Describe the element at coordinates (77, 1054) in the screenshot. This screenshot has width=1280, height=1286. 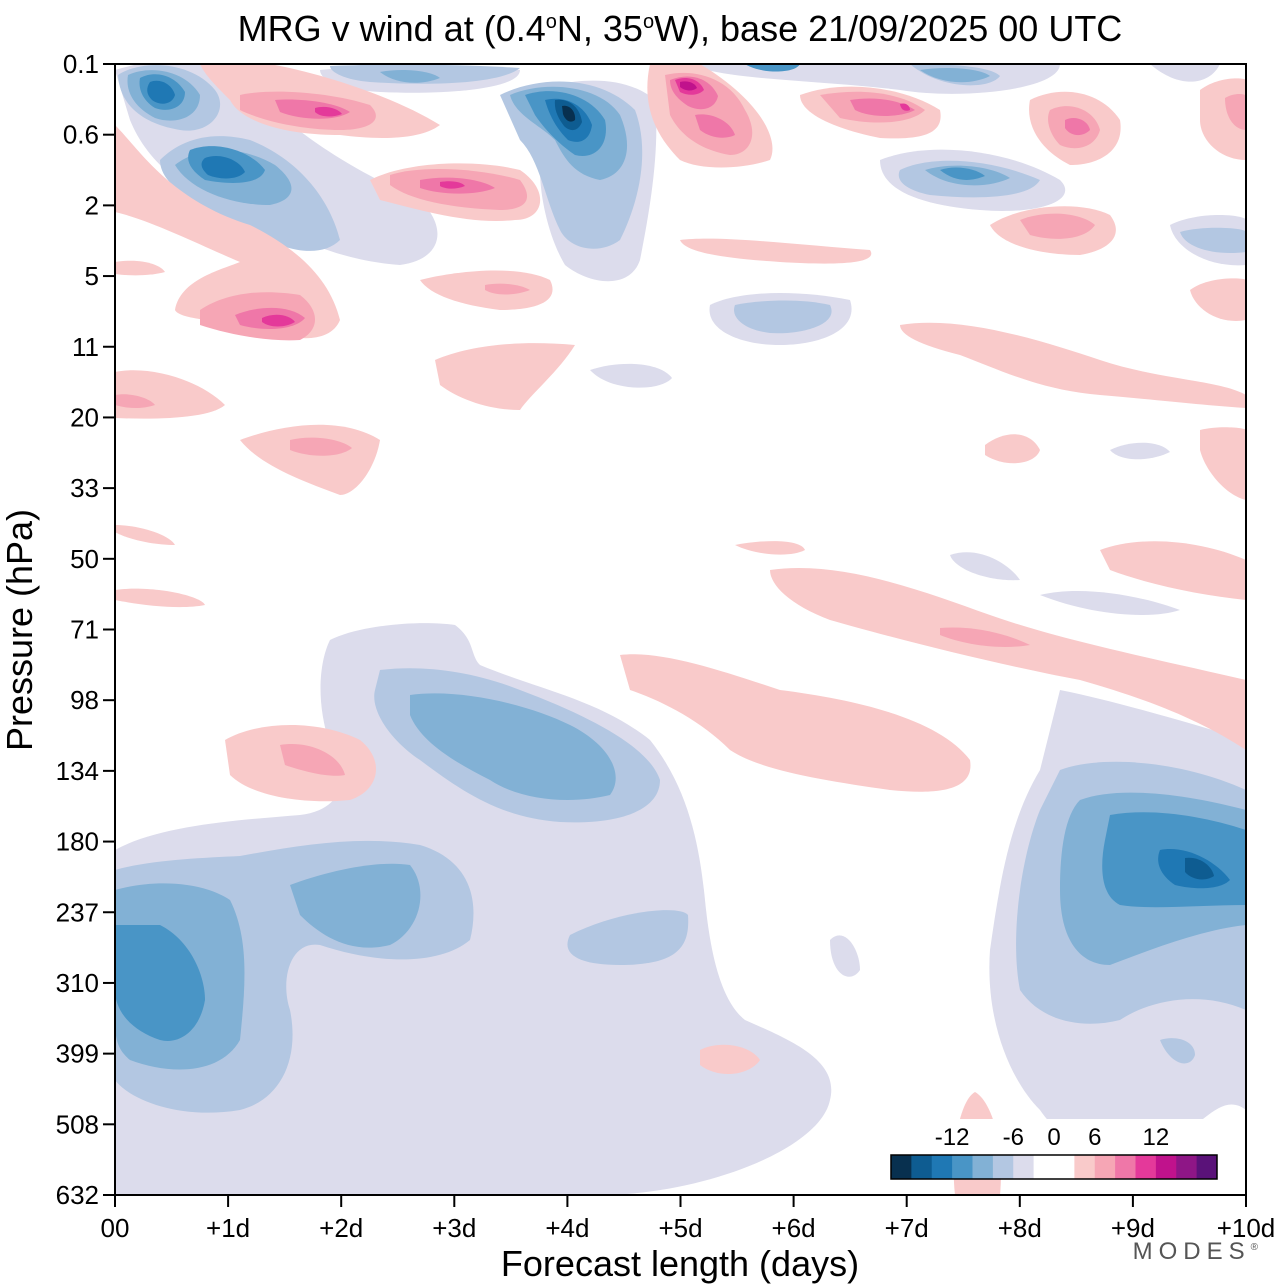
I see `y-tick-label: 399` at that location.